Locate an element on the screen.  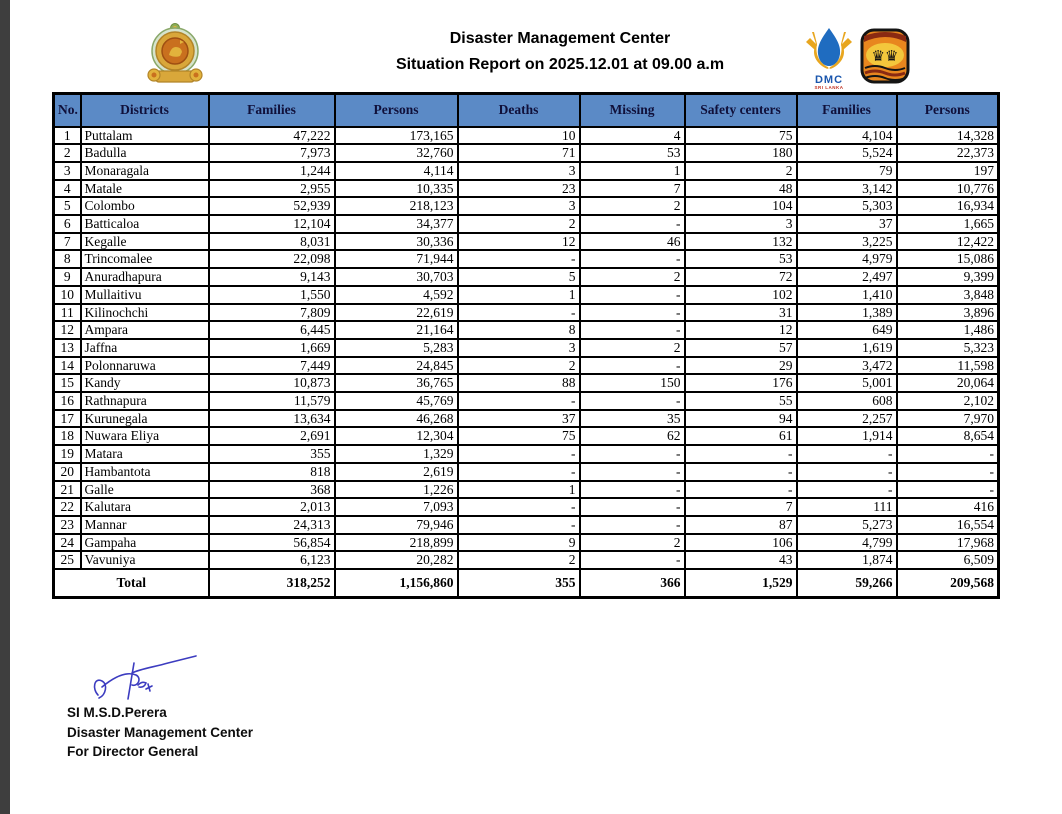
value-cell: 2,102 is located at coordinates (947, 401).